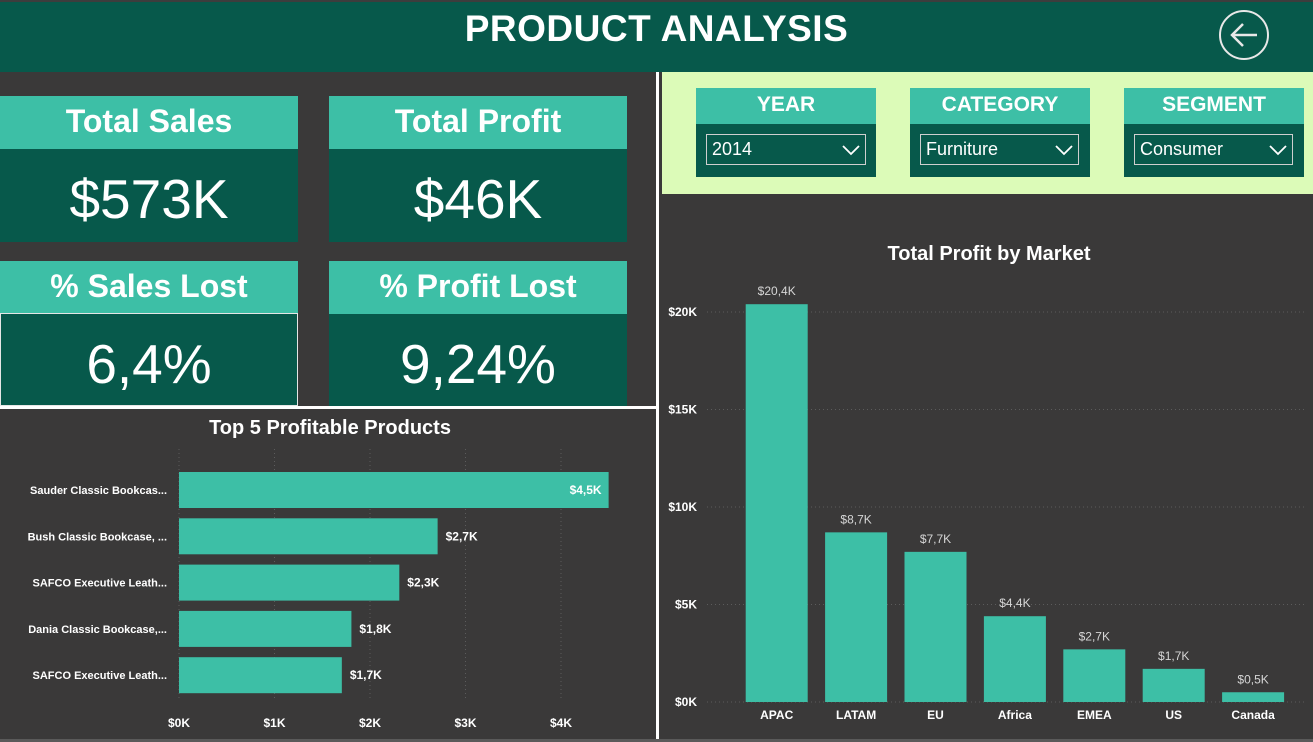 Image resolution: width=1313 pixels, height=742 pixels. Describe the element at coordinates (478, 360) in the screenshot. I see `kpi-profit-lost-value: 9,24%` at that location.